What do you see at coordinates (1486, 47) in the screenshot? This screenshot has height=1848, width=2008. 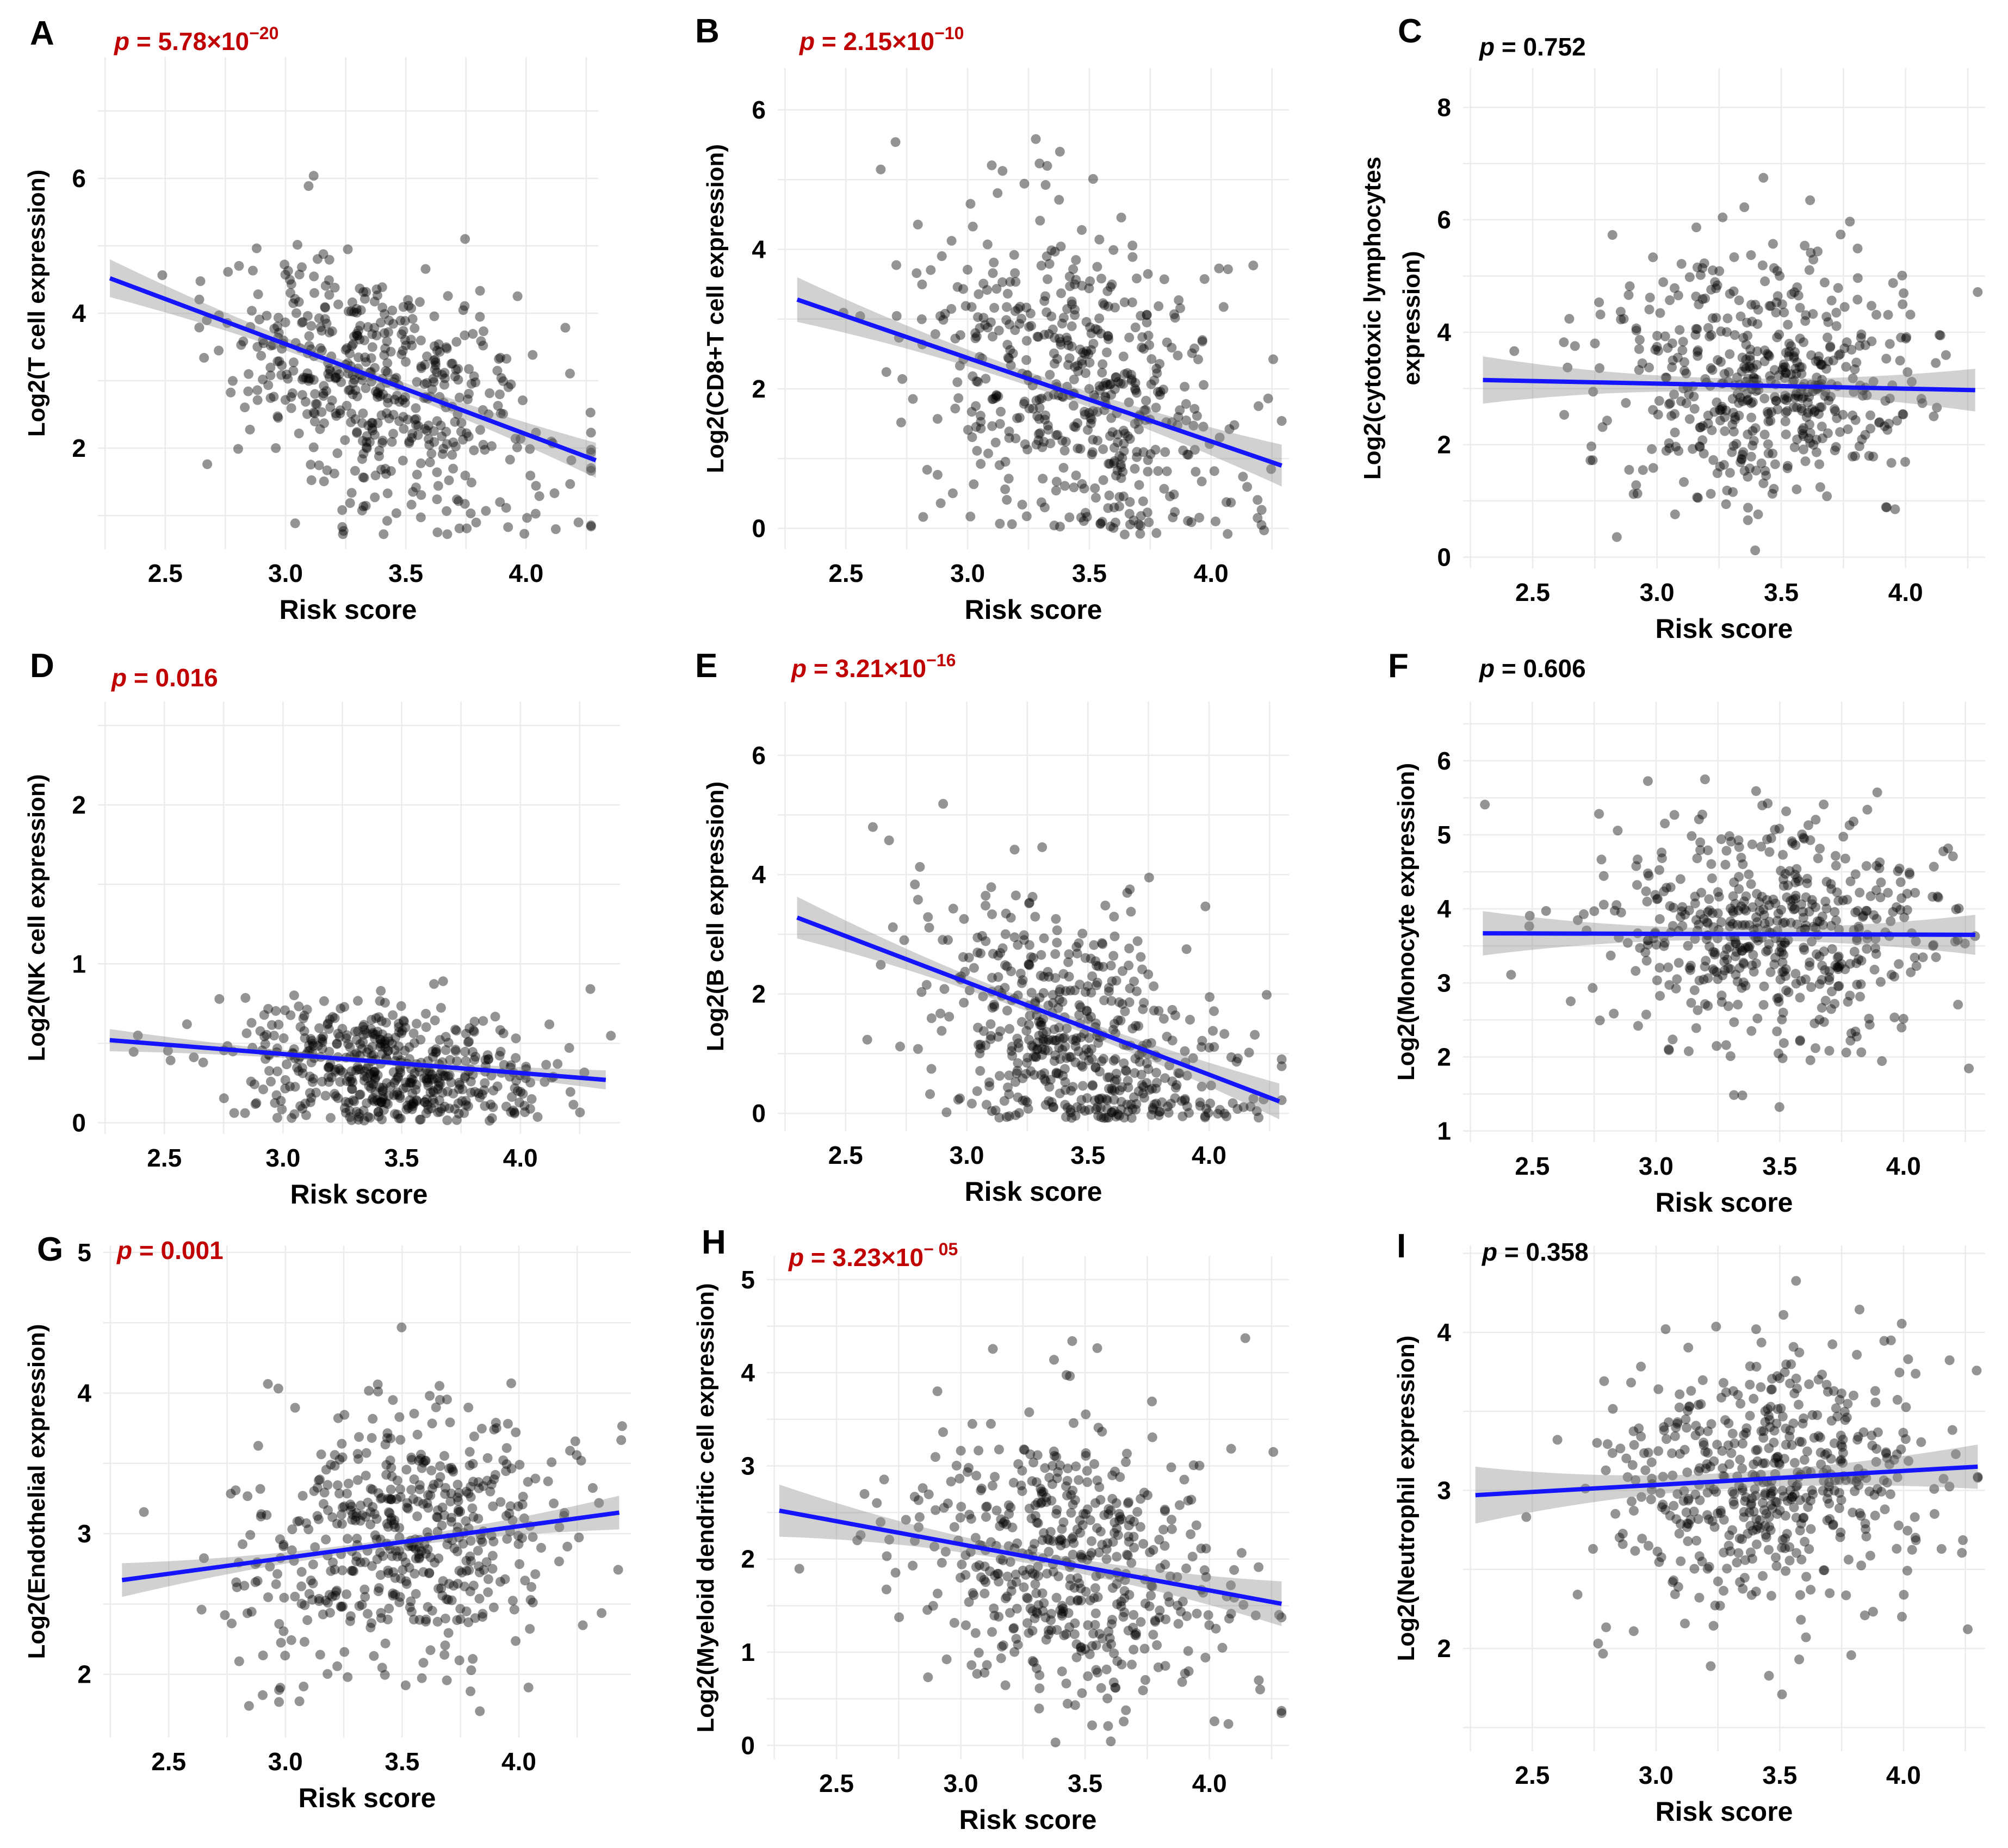 I see `p-symbol: p` at bounding box center [1486, 47].